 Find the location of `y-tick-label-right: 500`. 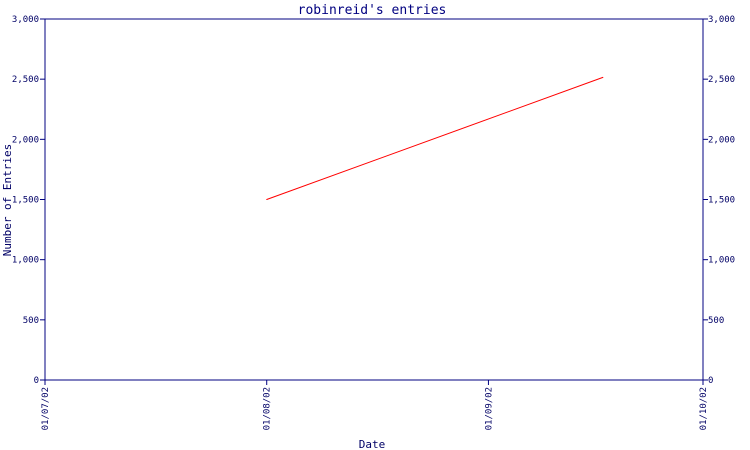

y-tick-label-right: 500 is located at coordinates (716, 321).